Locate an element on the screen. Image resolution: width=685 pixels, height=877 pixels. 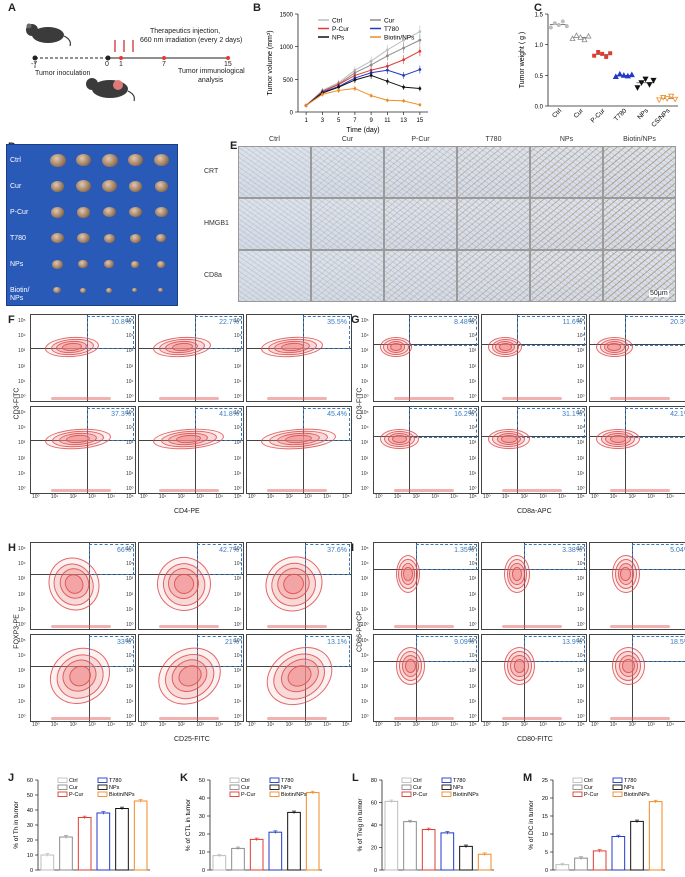
x-category-label: T780 is located at coordinates (621, 115).